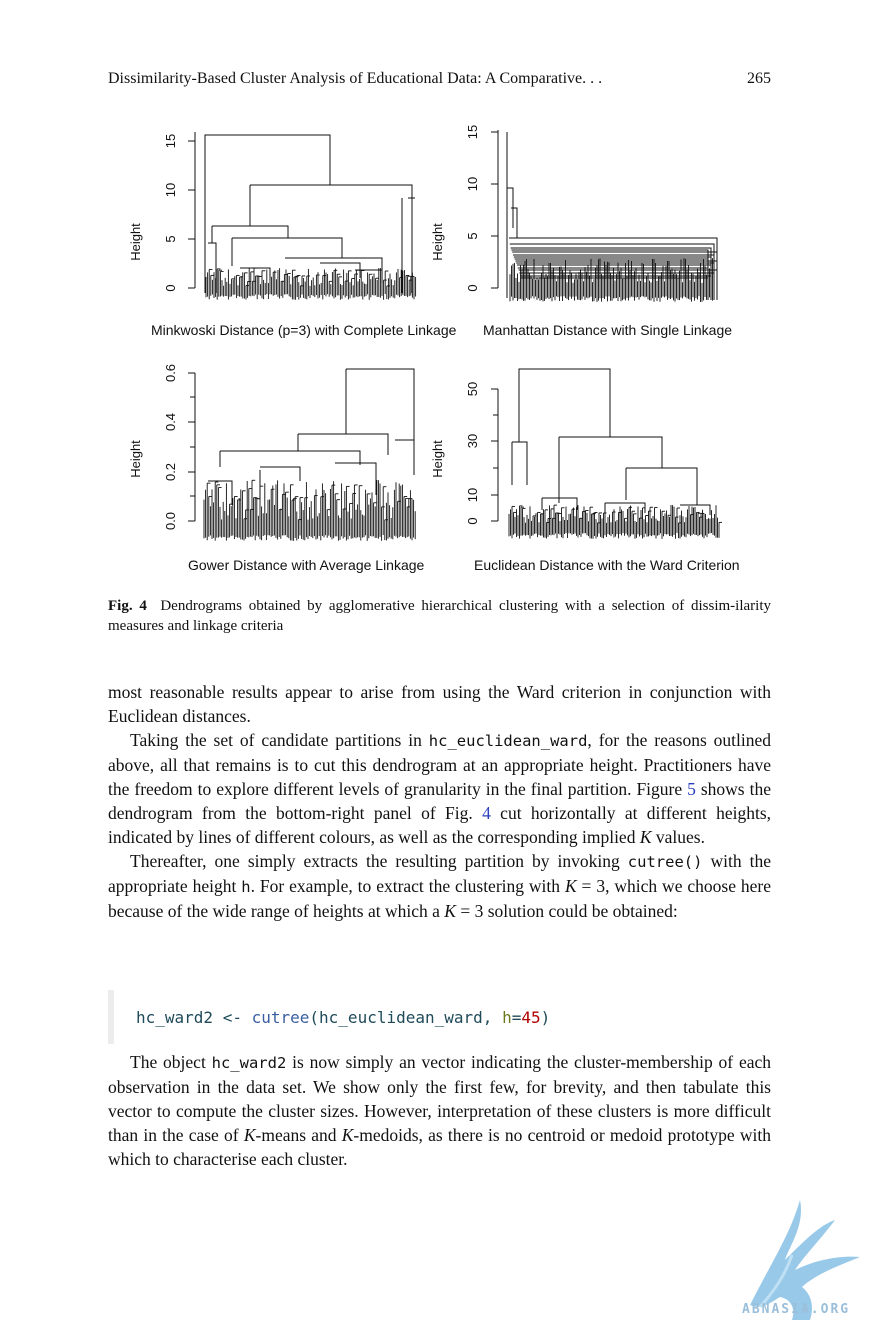  I want to click on dendrogram-ward-svg: Height 0 10 30 50, so click(576, 453).